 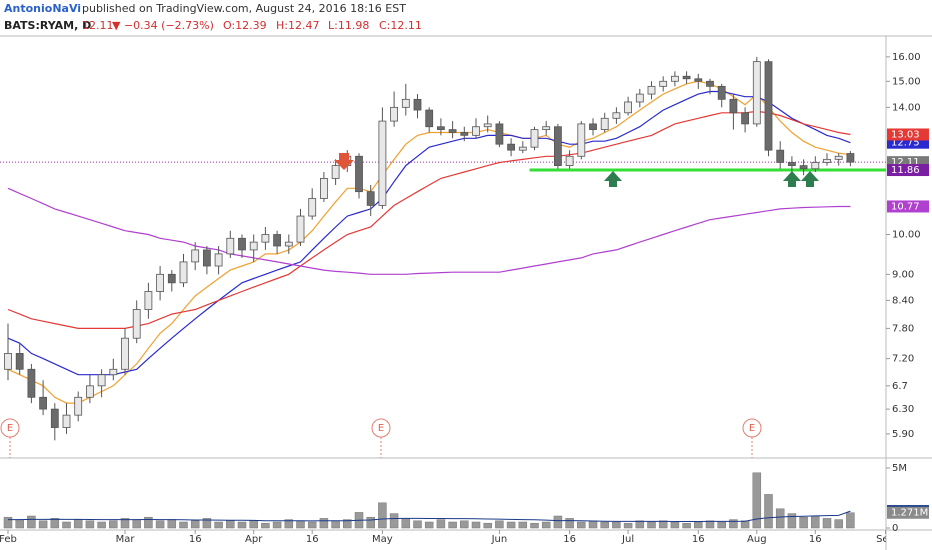 What do you see at coordinates (297, 25) in the screenshot?
I see `high: H:12.47` at bounding box center [297, 25].